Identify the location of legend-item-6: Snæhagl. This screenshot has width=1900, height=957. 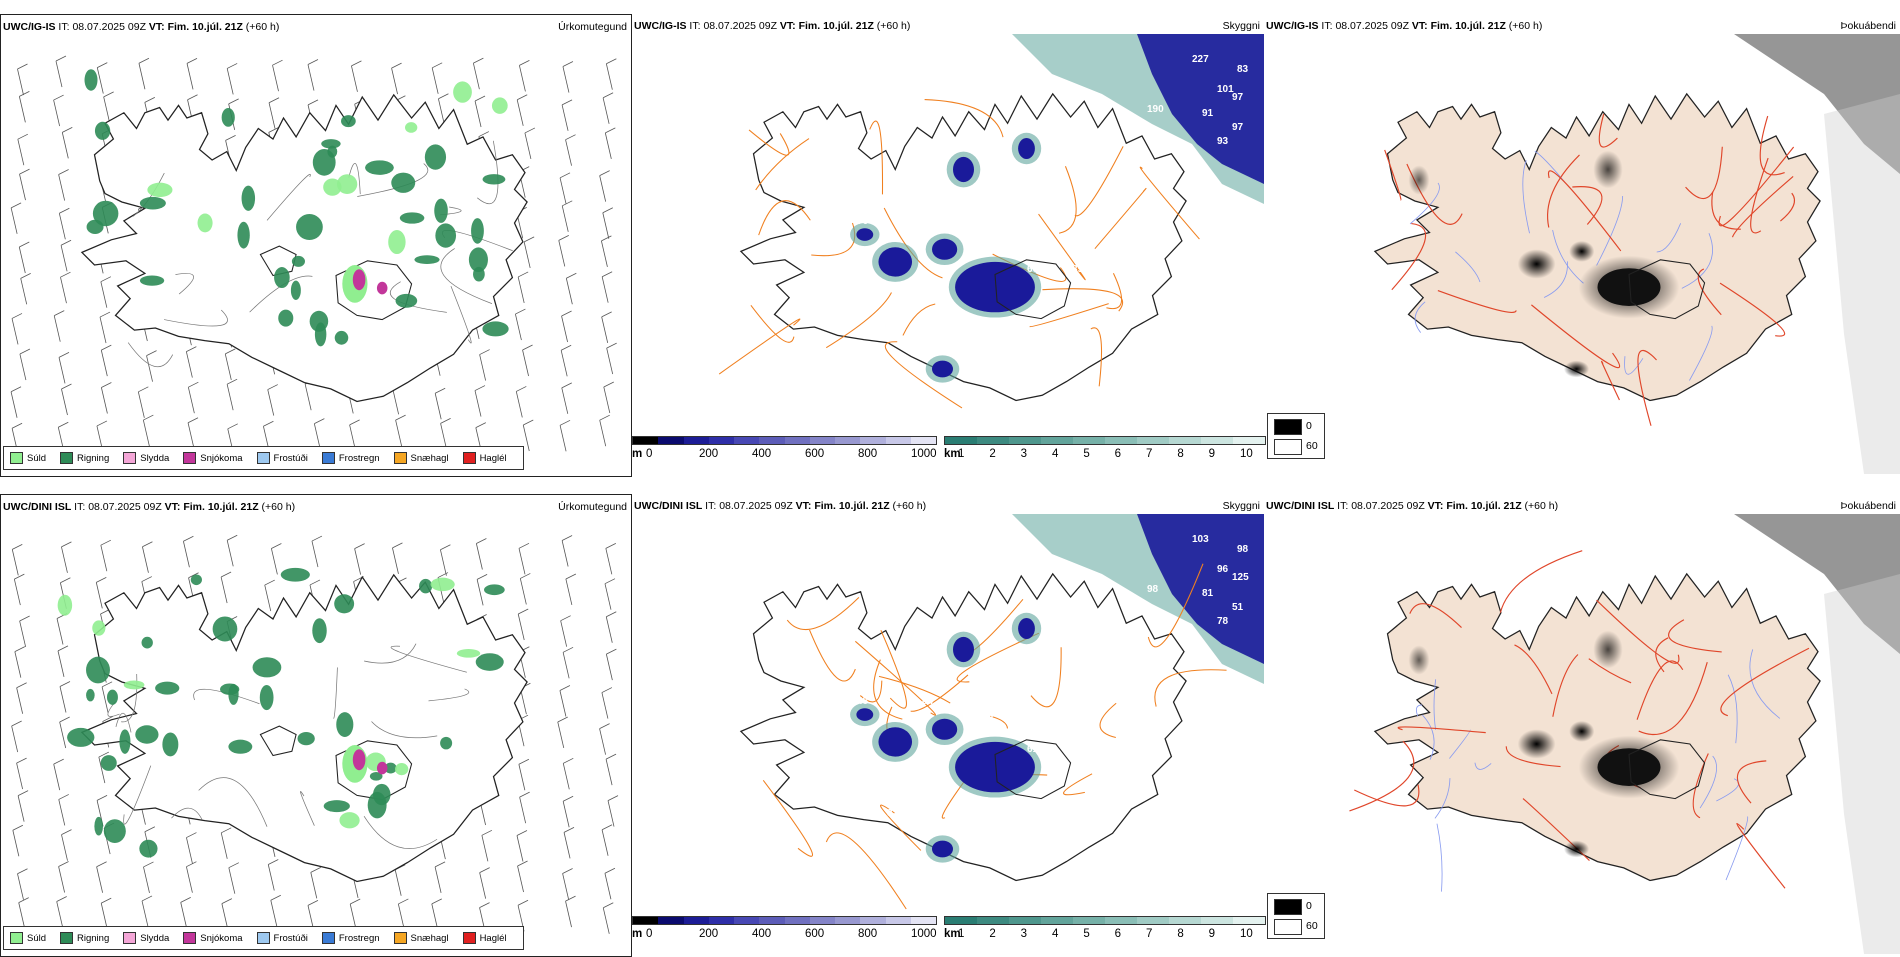
(421, 458).